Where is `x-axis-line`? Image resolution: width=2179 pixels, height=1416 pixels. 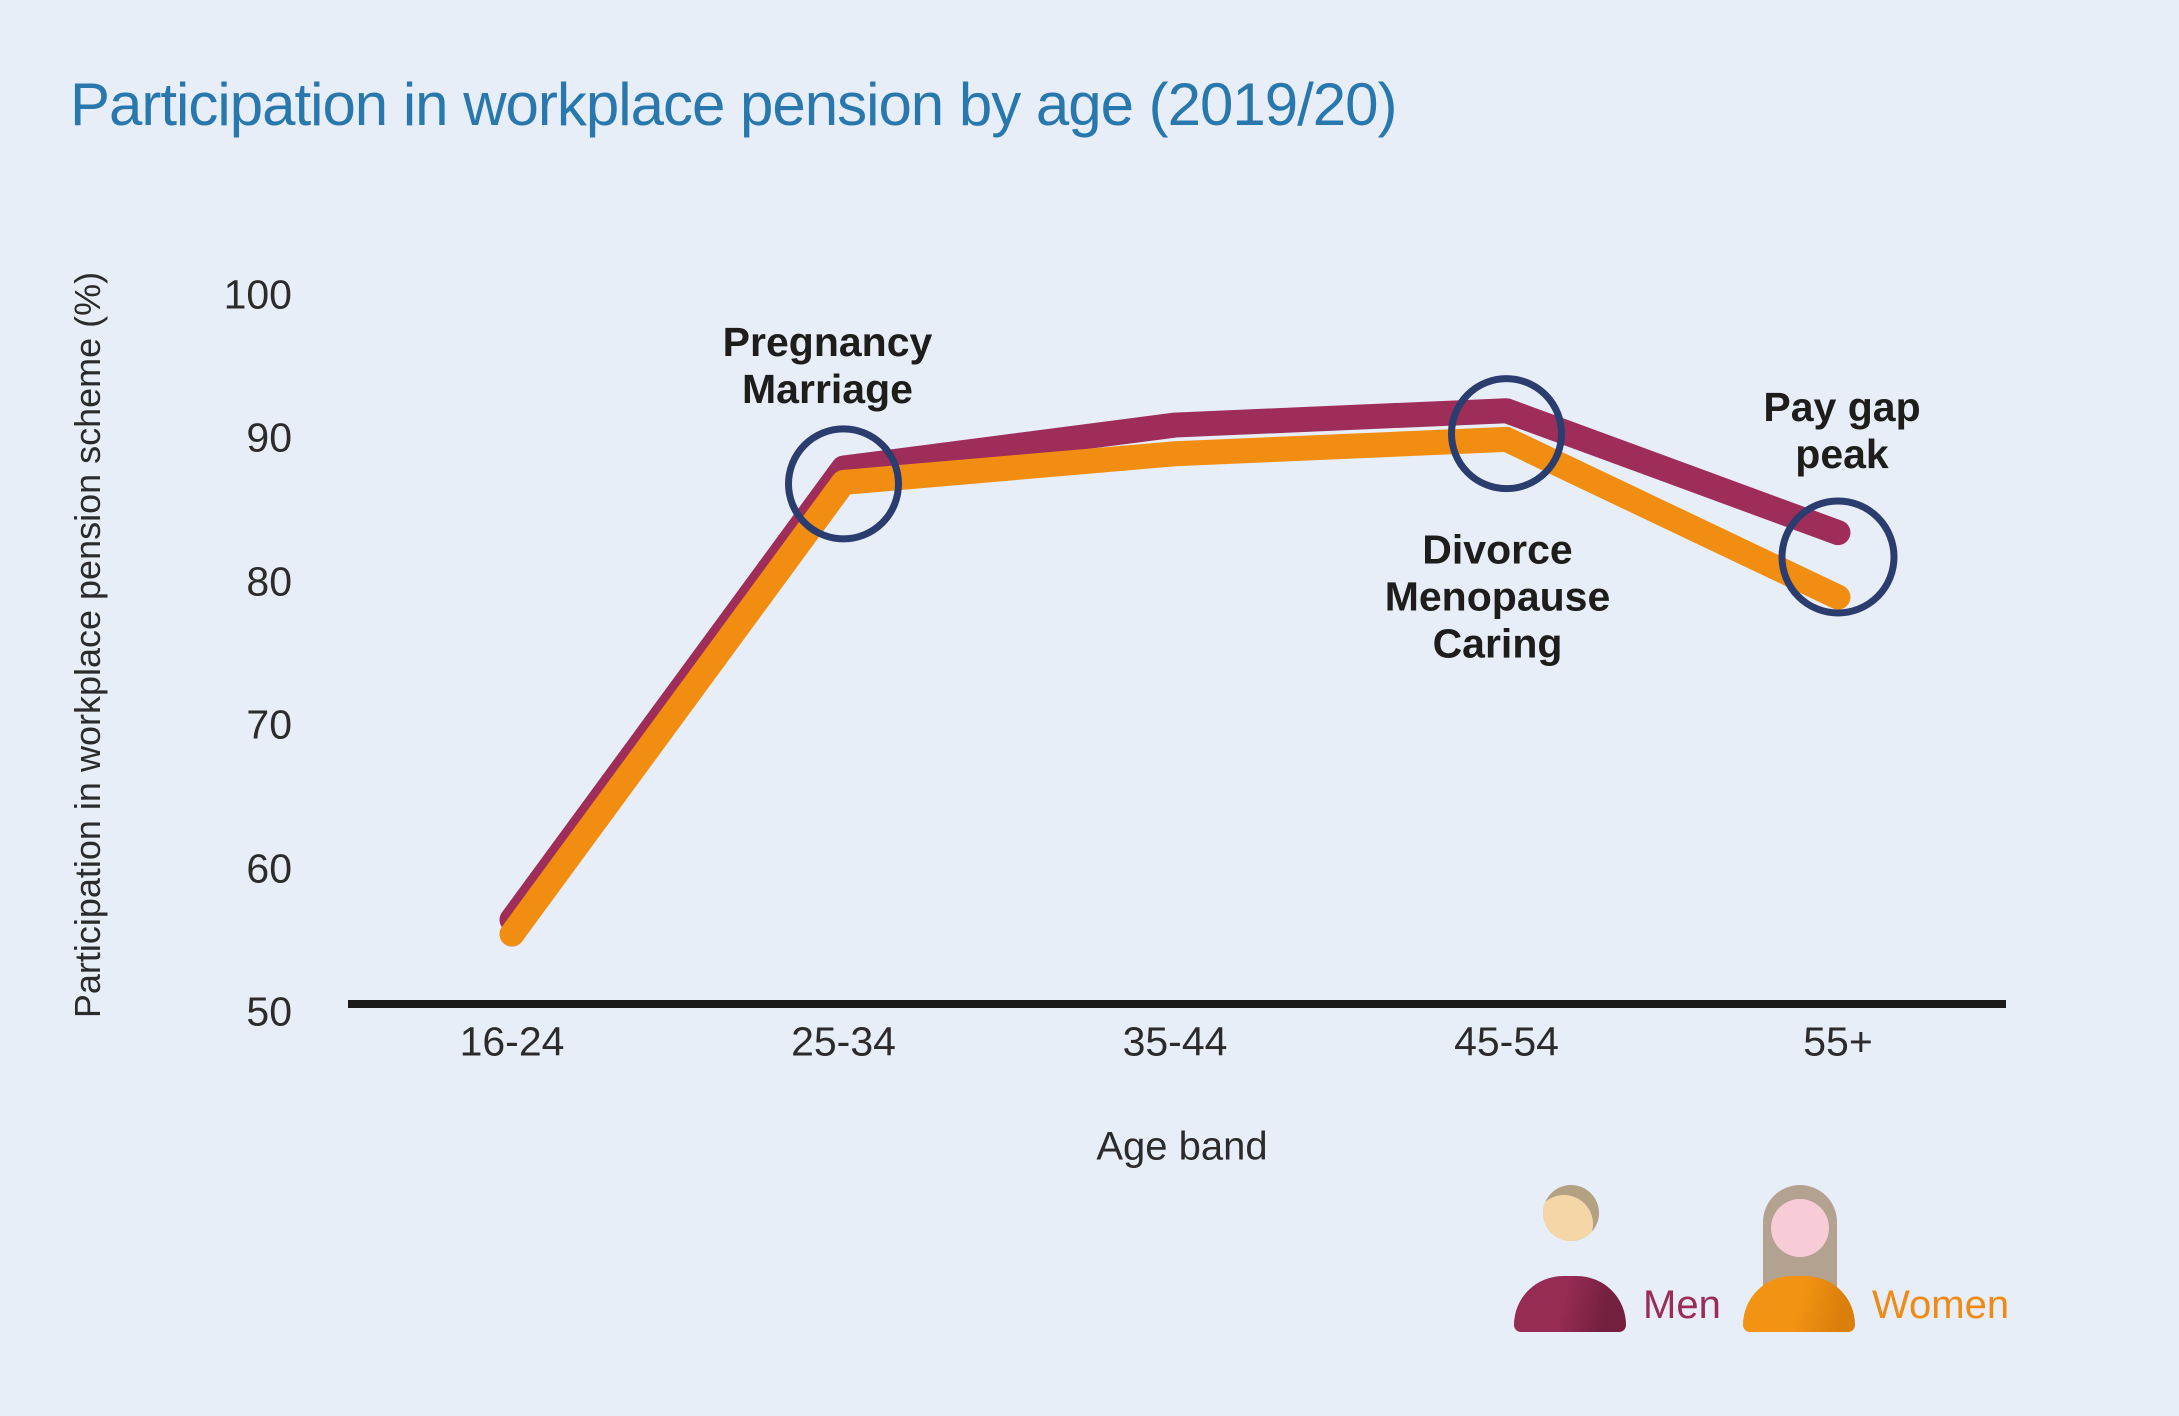 x-axis-line is located at coordinates (1177, 1004).